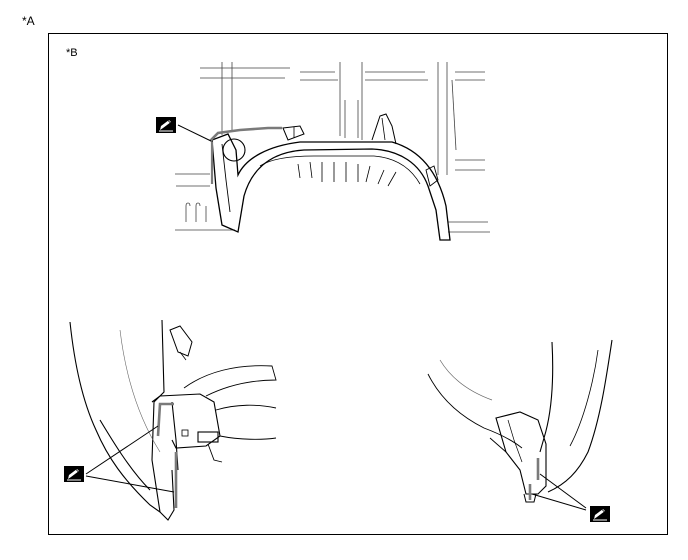 This screenshot has height=560, width=688. I want to click on top-view-wheel-housing, so click(332, 147).